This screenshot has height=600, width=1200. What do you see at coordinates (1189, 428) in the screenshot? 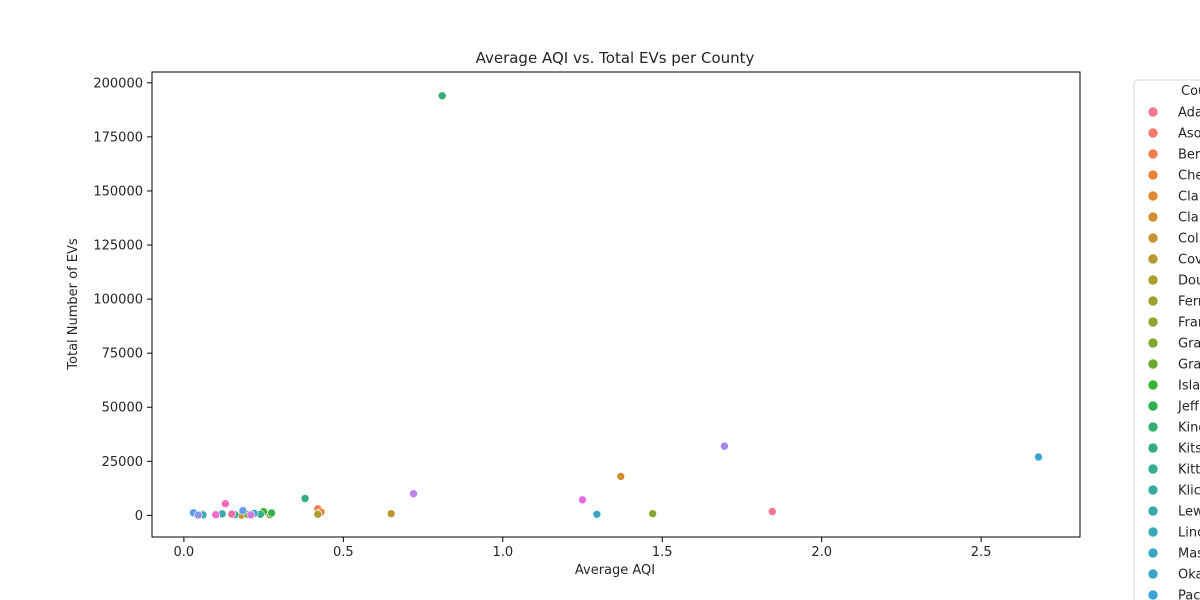
I see `legend-label: King` at bounding box center [1189, 428].